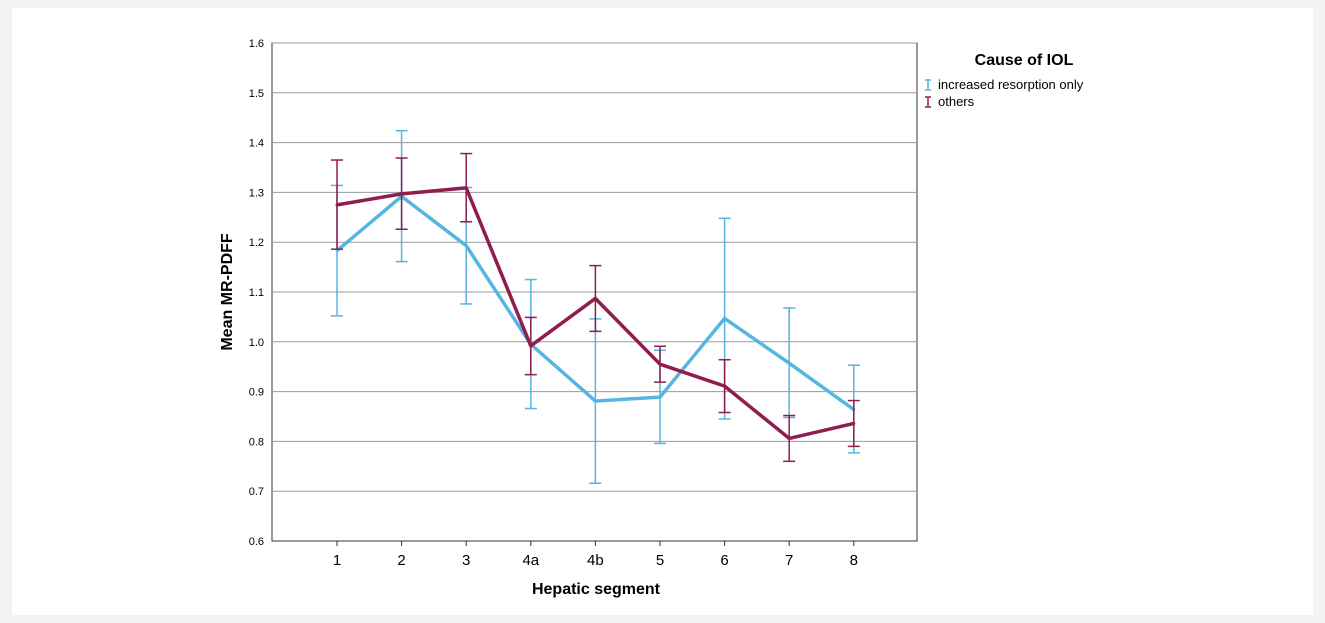 The height and width of the screenshot is (623, 1325). Describe the element at coordinates (1011, 84) in the screenshot. I see `legend-label: increased resorption only` at that location.